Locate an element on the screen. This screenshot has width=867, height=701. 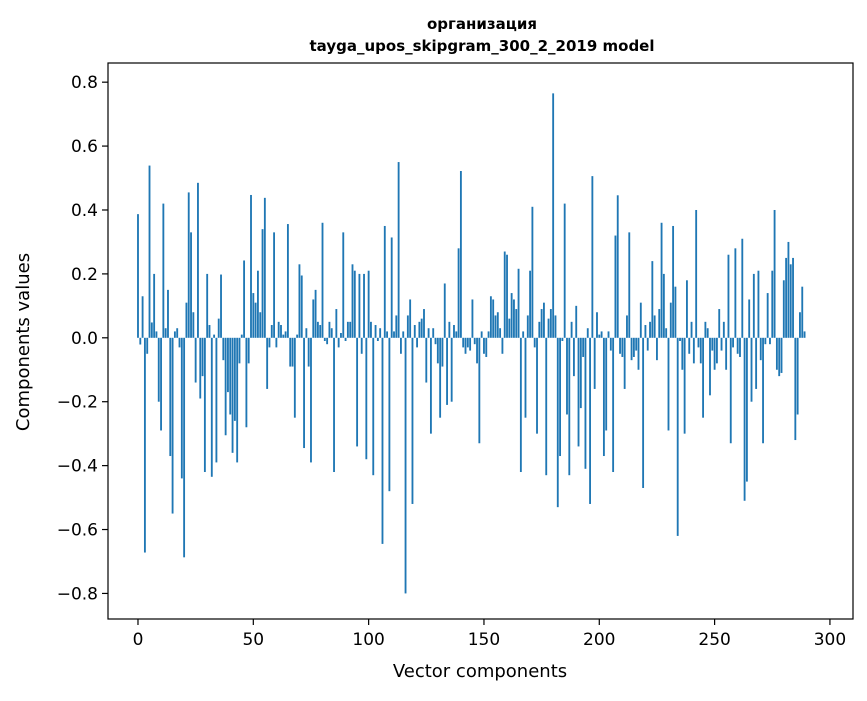
chart-title-line-1: организация is located at coordinates (482, 24).